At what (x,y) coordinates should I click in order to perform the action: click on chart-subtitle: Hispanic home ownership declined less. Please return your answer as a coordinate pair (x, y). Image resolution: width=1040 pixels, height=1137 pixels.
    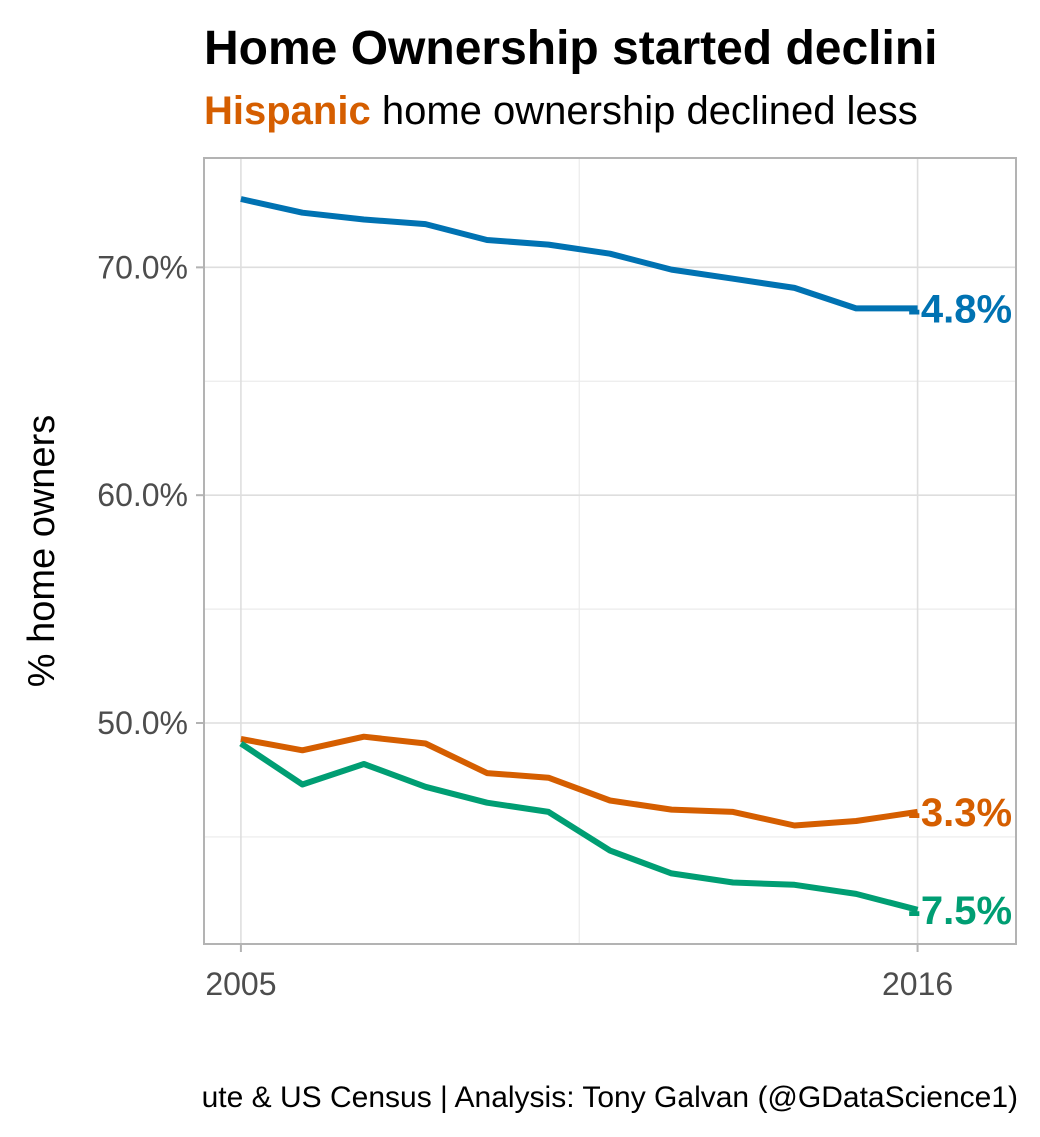
    Looking at the image, I should click on (561, 111).